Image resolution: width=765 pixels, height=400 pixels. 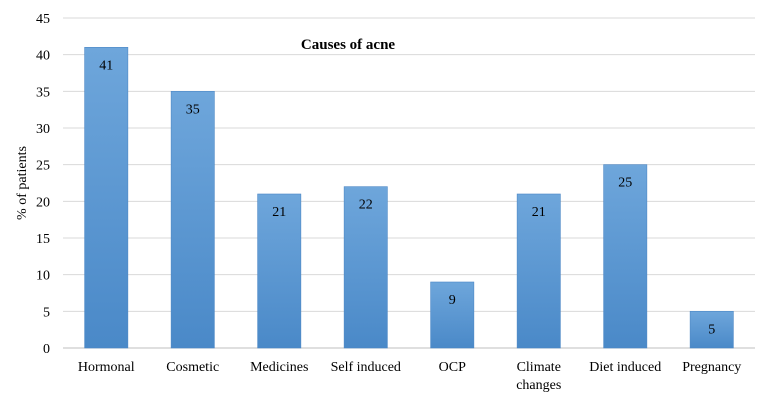 I want to click on y-tick-label: 35, so click(x=43, y=92).